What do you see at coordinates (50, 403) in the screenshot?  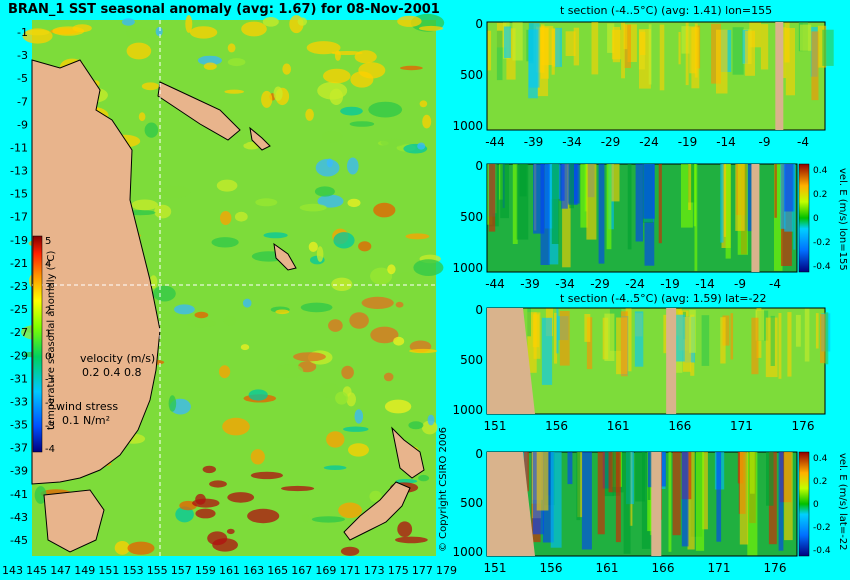 I see `sst-colorbar-tick: -2` at bounding box center [50, 403].